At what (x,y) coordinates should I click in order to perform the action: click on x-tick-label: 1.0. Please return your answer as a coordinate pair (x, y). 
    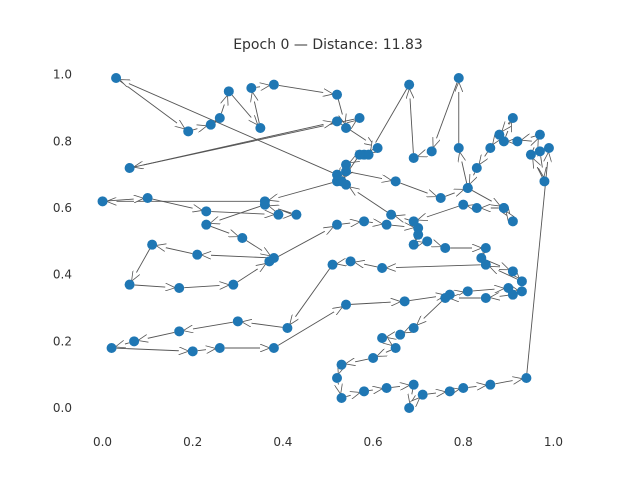
    Looking at the image, I should click on (553, 442).